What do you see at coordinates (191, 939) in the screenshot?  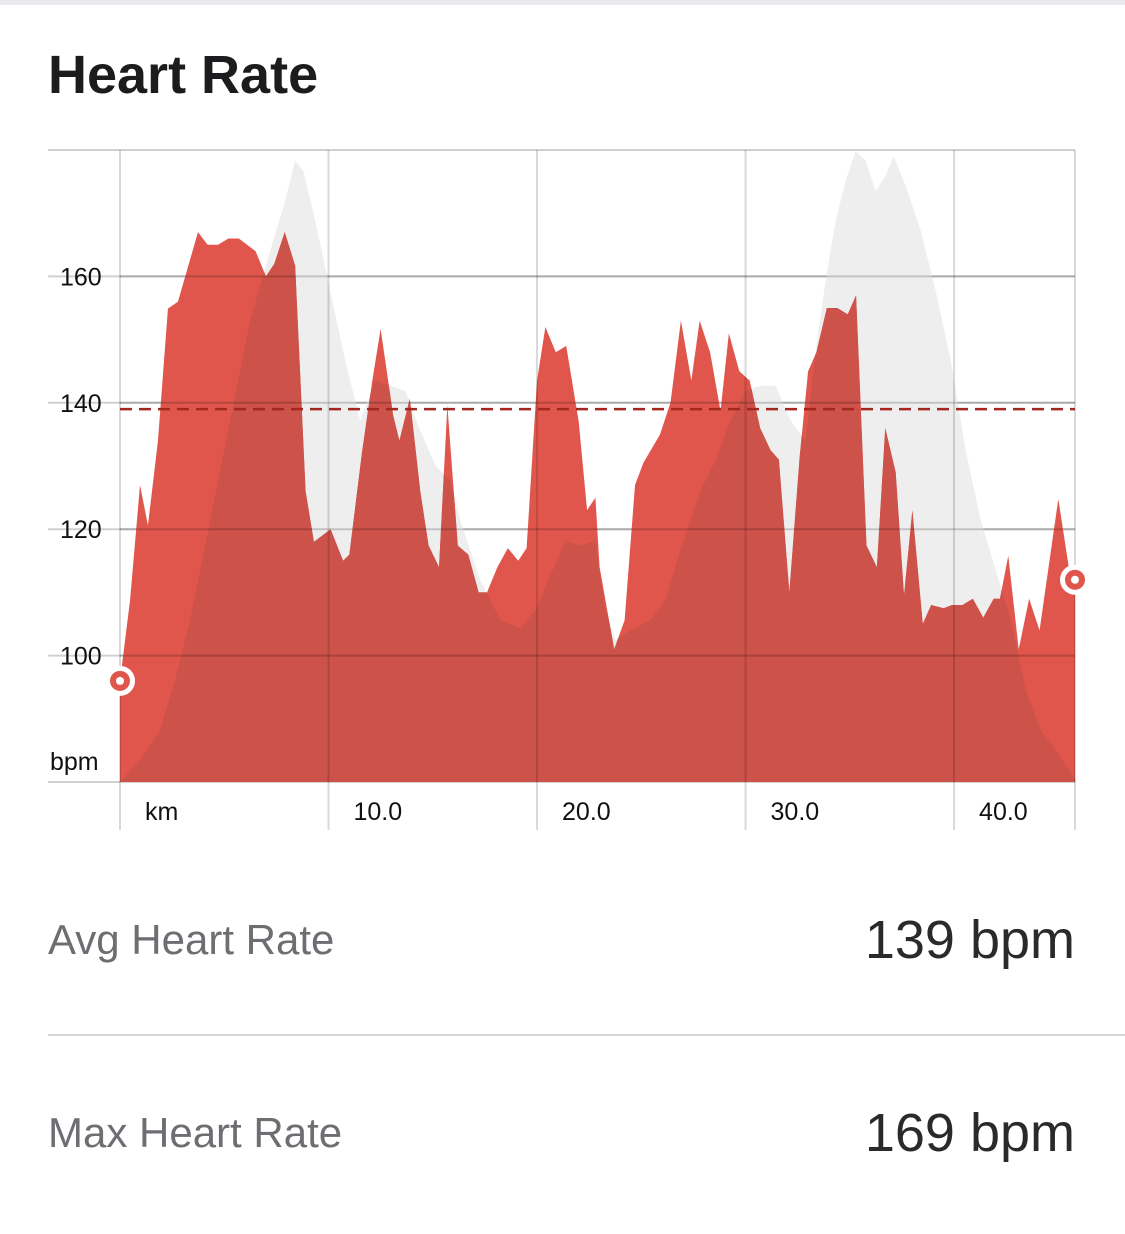 I see `avg-heart-rate-label: Avg Heart Rate` at bounding box center [191, 939].